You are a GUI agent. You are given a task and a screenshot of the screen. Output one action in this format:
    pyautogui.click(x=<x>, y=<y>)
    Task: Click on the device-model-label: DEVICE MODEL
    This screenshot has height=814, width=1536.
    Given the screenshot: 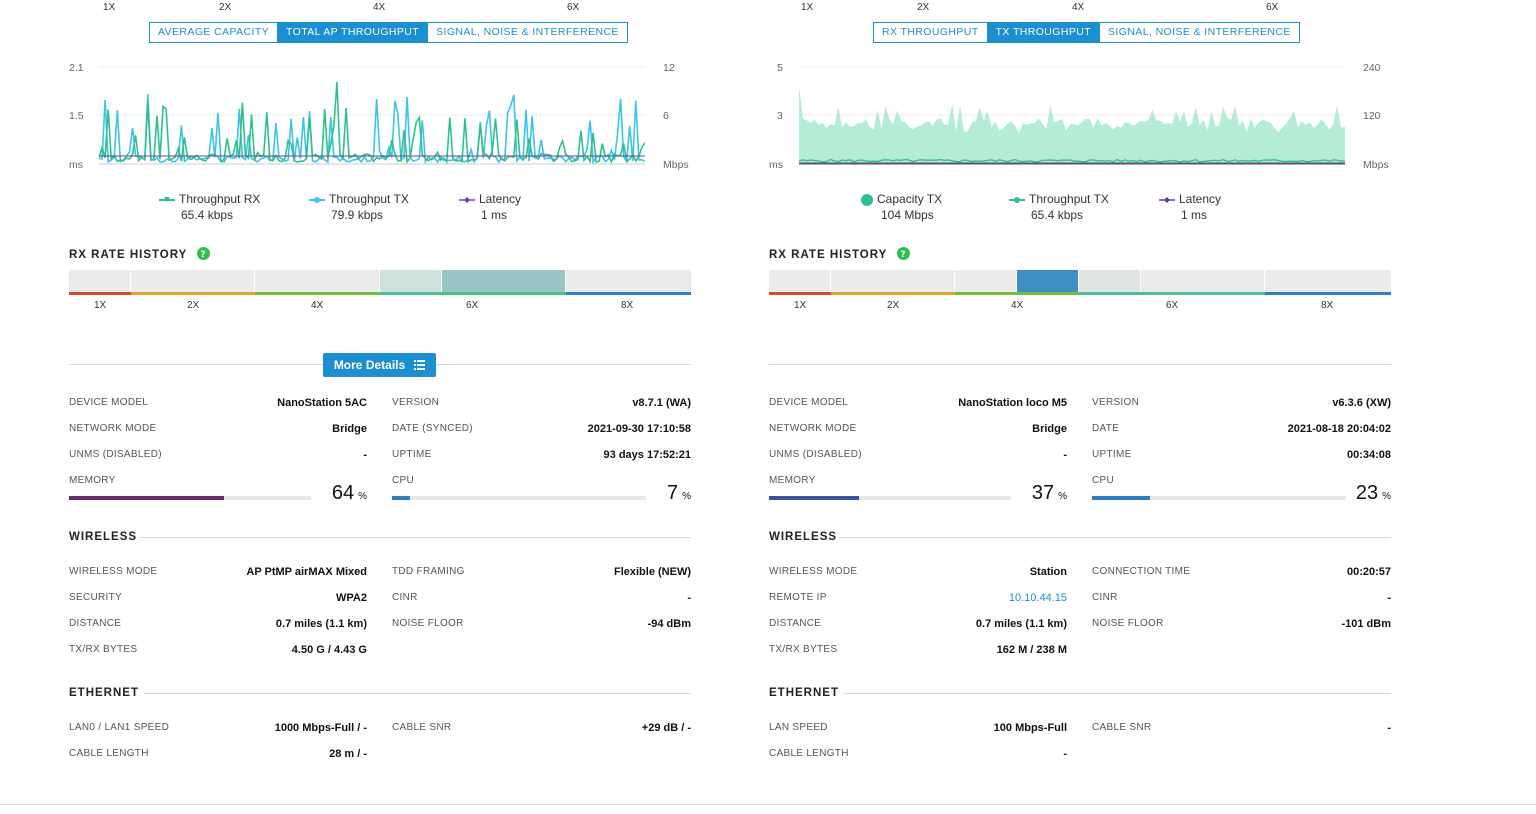 What is the action you would take?
    pyautogui.click(x=809, y=402)
    